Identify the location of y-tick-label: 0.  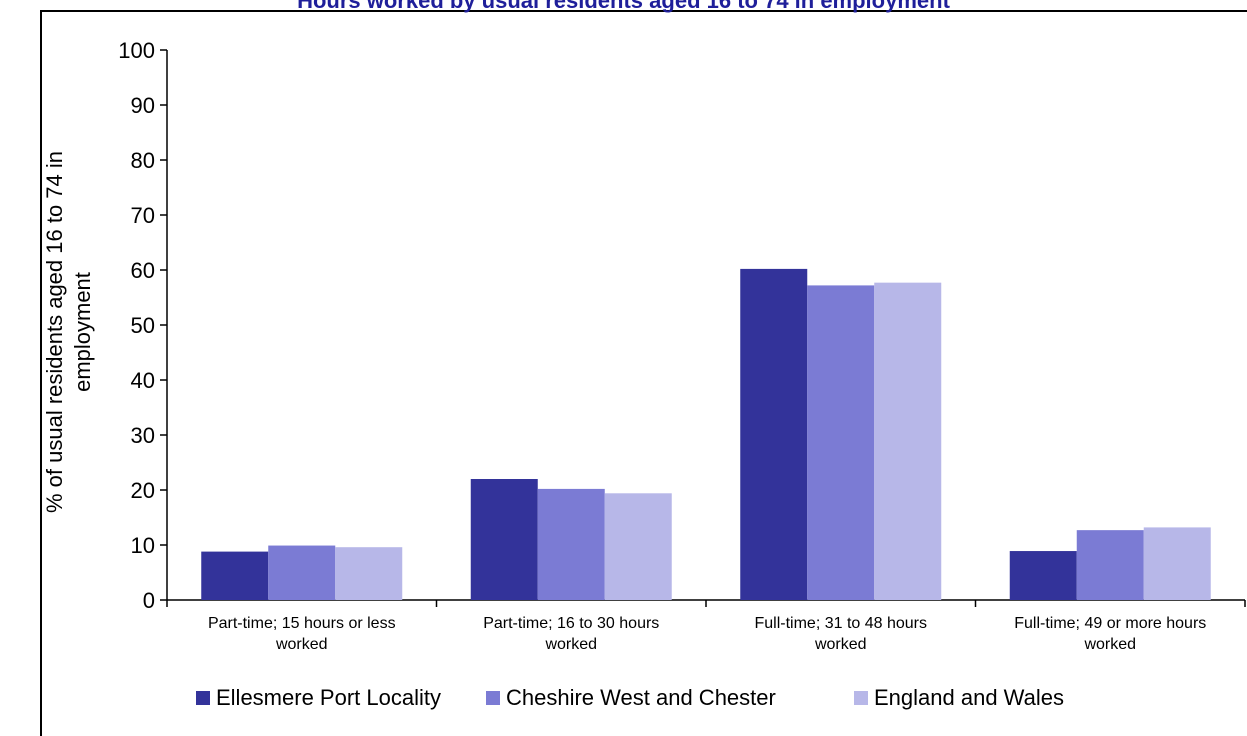
(149, 600).